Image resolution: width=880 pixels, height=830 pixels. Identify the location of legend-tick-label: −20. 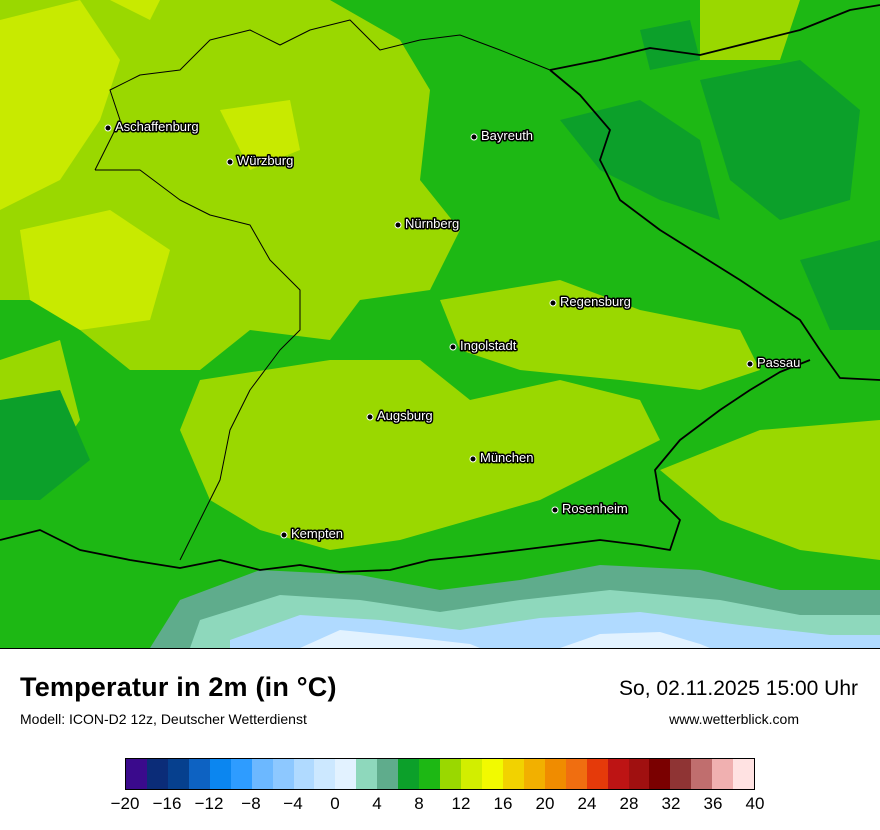
(125, 803).